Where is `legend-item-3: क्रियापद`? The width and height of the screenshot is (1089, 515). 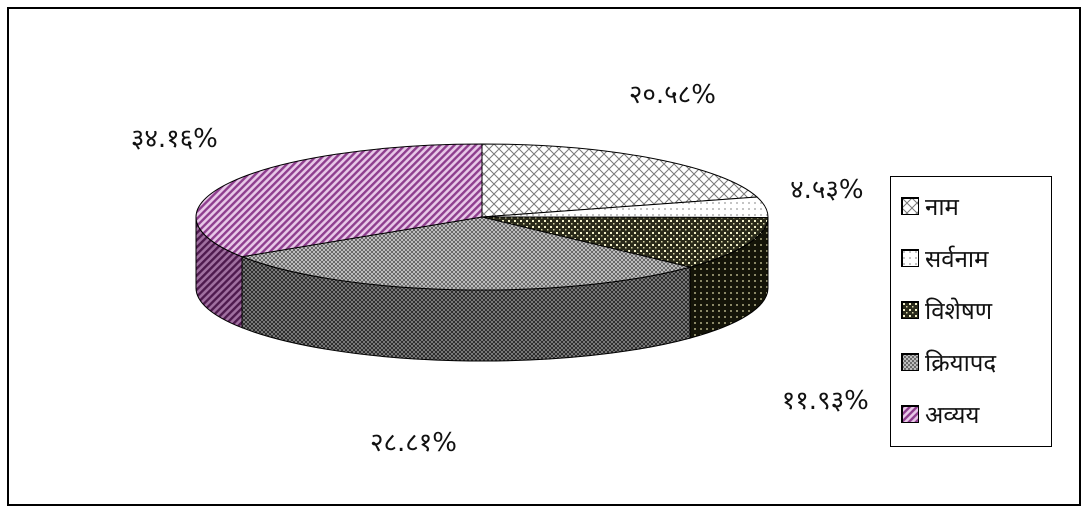 legend-item-3: क्रियापद is located at coordinates (948, 362).